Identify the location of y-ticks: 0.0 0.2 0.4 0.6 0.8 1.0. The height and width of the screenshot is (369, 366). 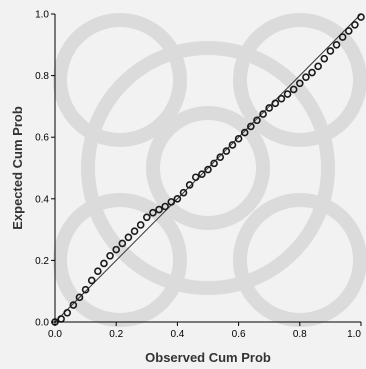
(45, 169).